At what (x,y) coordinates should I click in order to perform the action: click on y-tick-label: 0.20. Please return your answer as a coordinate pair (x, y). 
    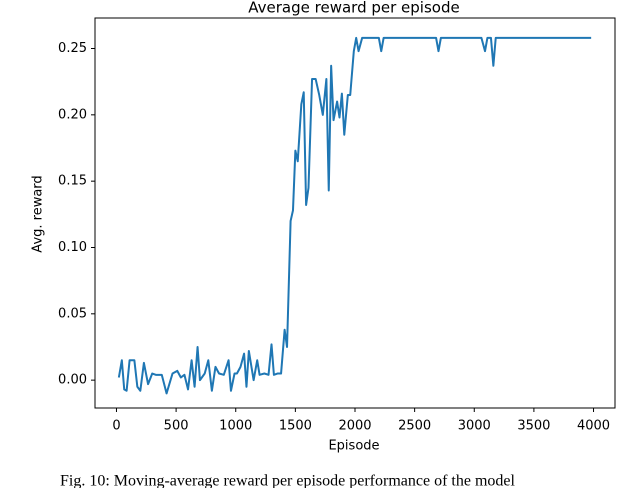
    Looking at the image, I should click on (72, 114).